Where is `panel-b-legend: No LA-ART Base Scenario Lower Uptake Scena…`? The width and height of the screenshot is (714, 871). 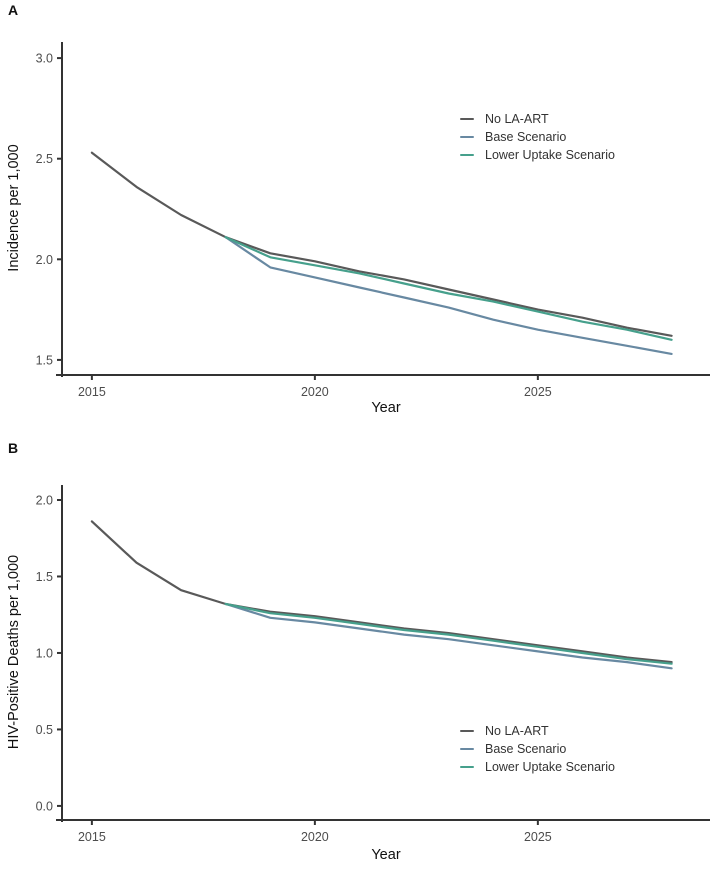 panel-b-legend: No LA-ART Base Scenario Lower Uptake Scena… is located at coordinates (537, 749).